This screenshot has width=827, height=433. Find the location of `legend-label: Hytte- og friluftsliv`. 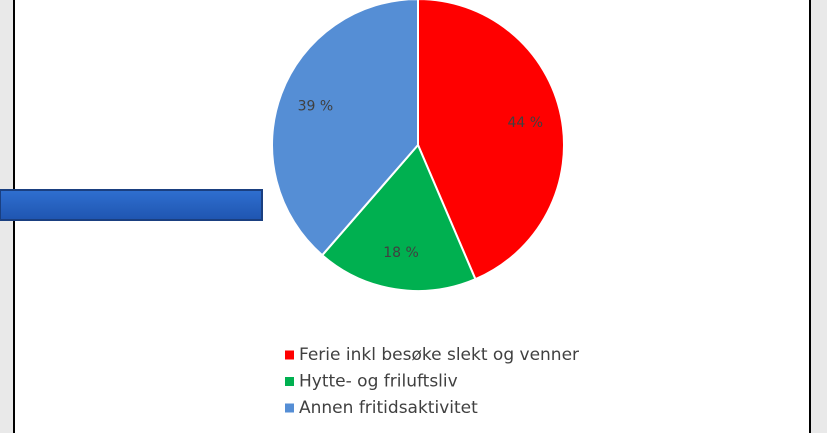

legend-label: Hytte- og friluftsliv is located at coordinates (378, 382).